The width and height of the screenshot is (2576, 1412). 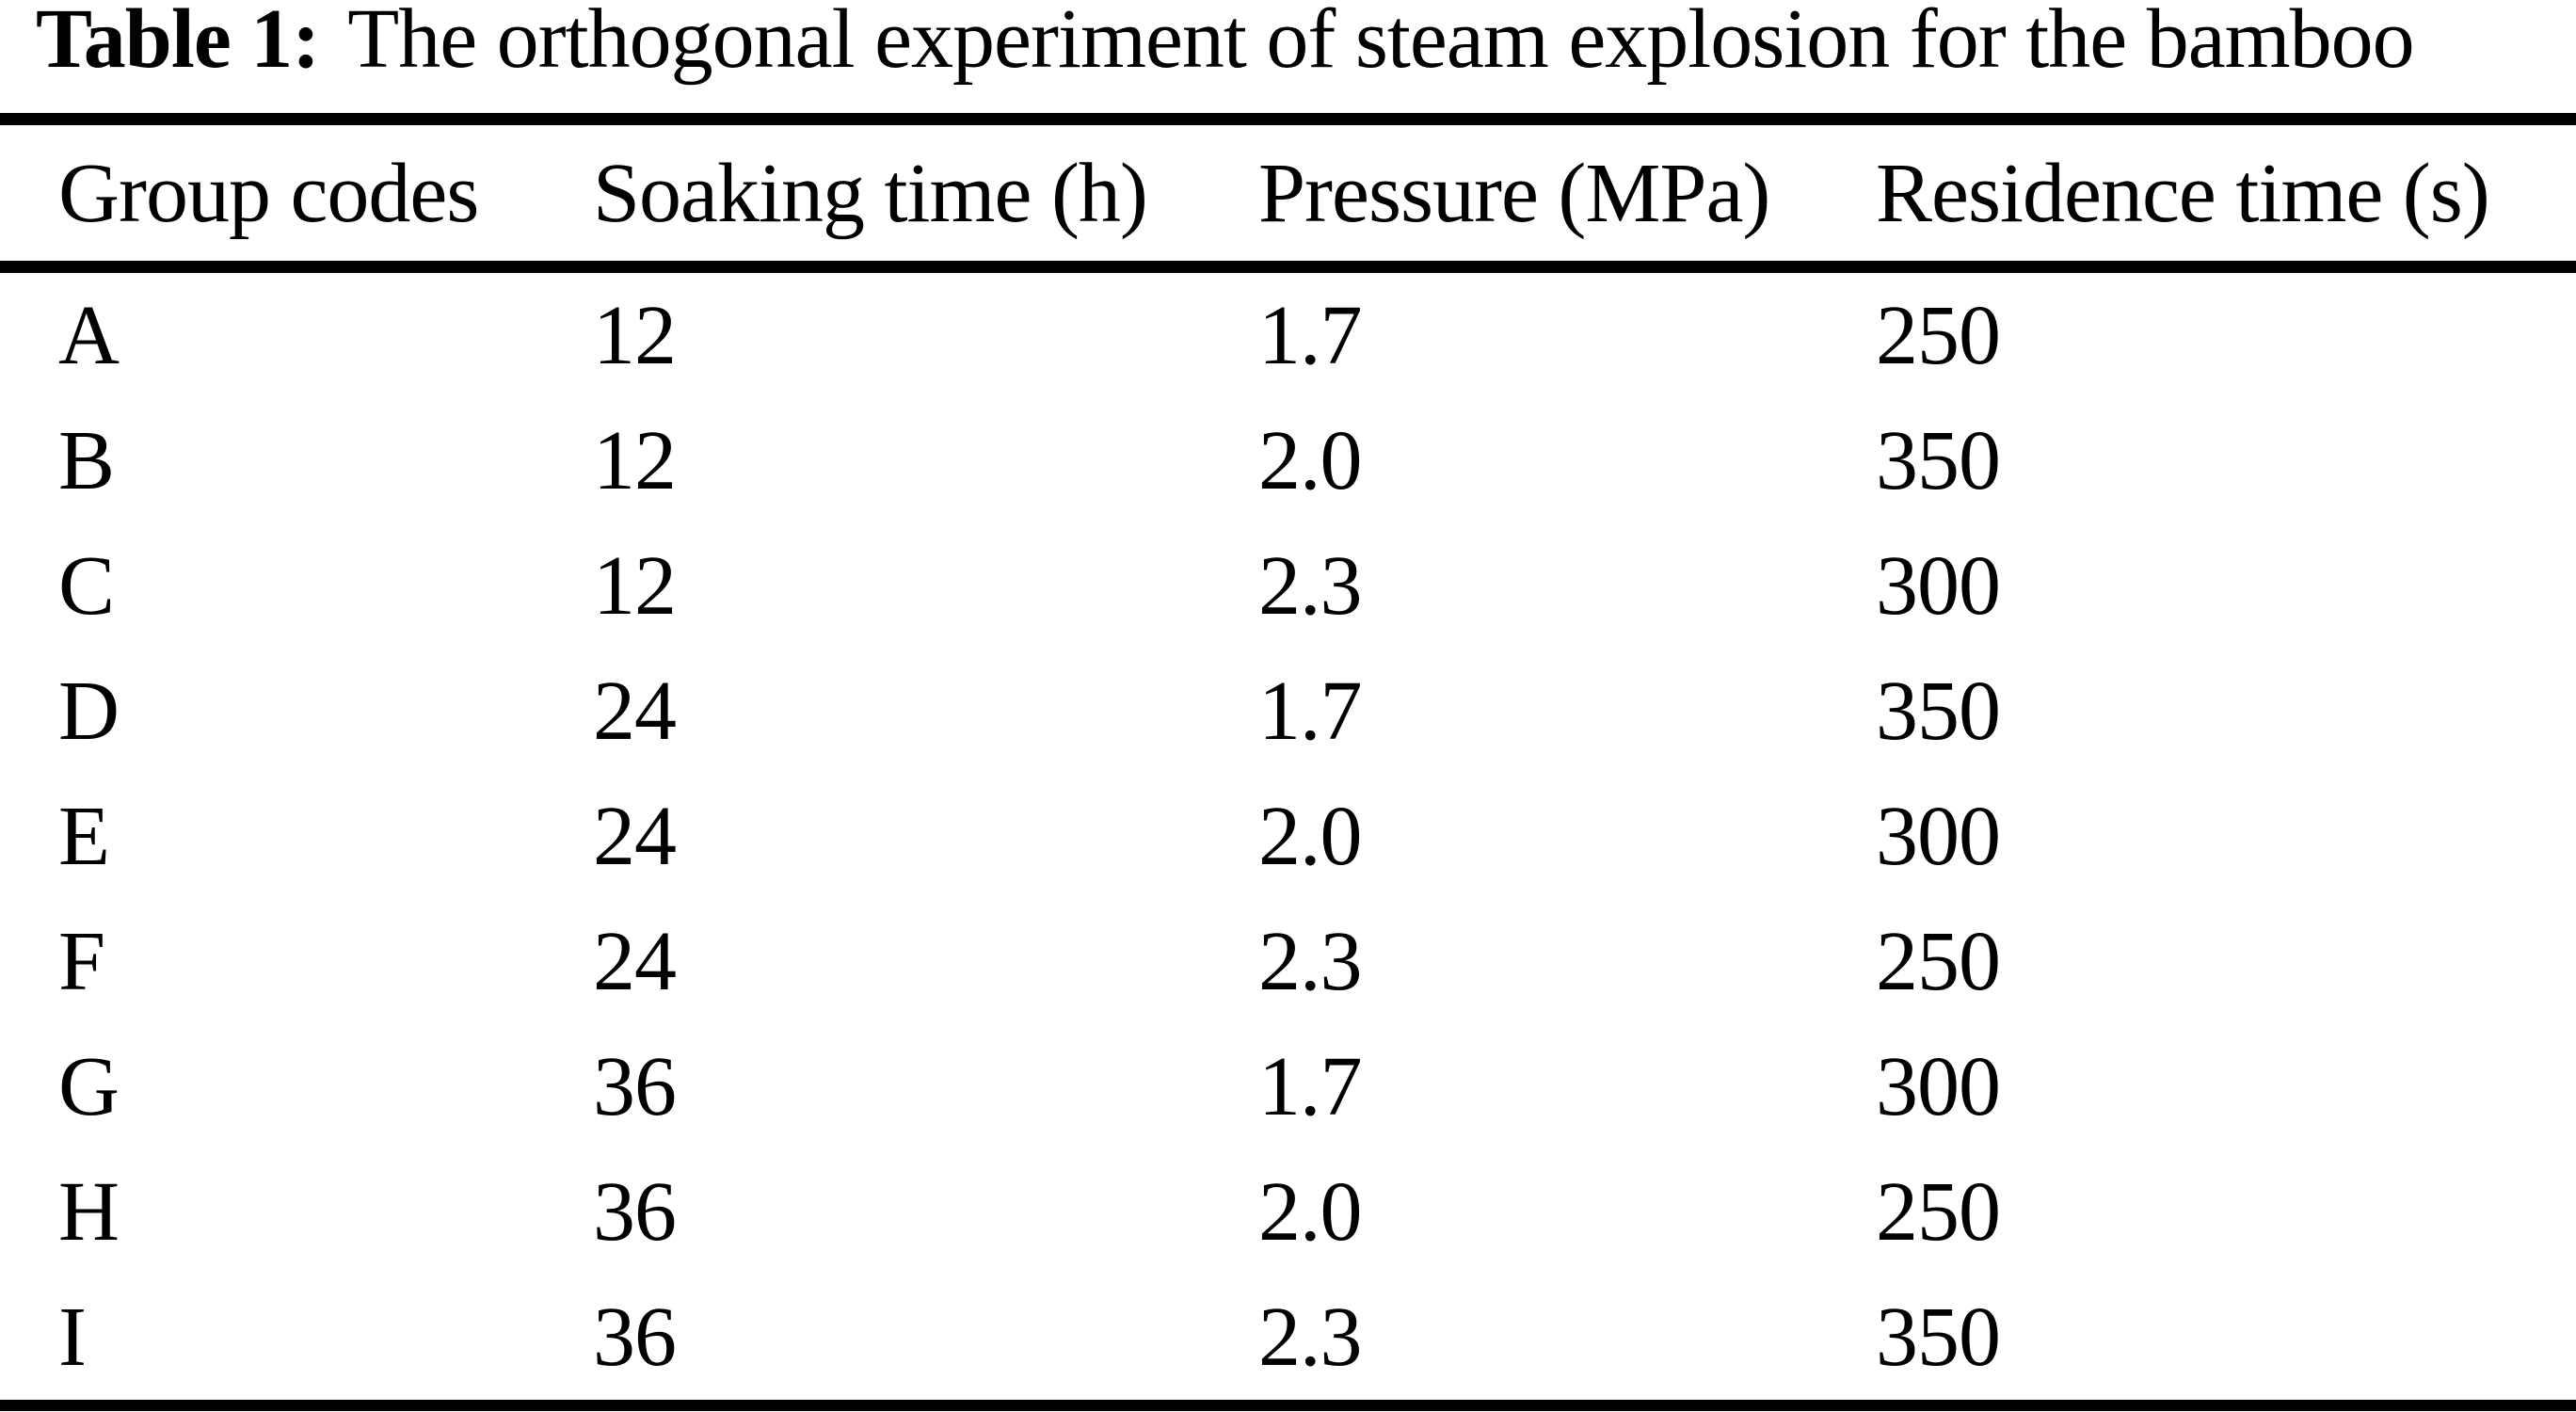 I want to click on cell-group-code: A, so click(x=89, y=335).